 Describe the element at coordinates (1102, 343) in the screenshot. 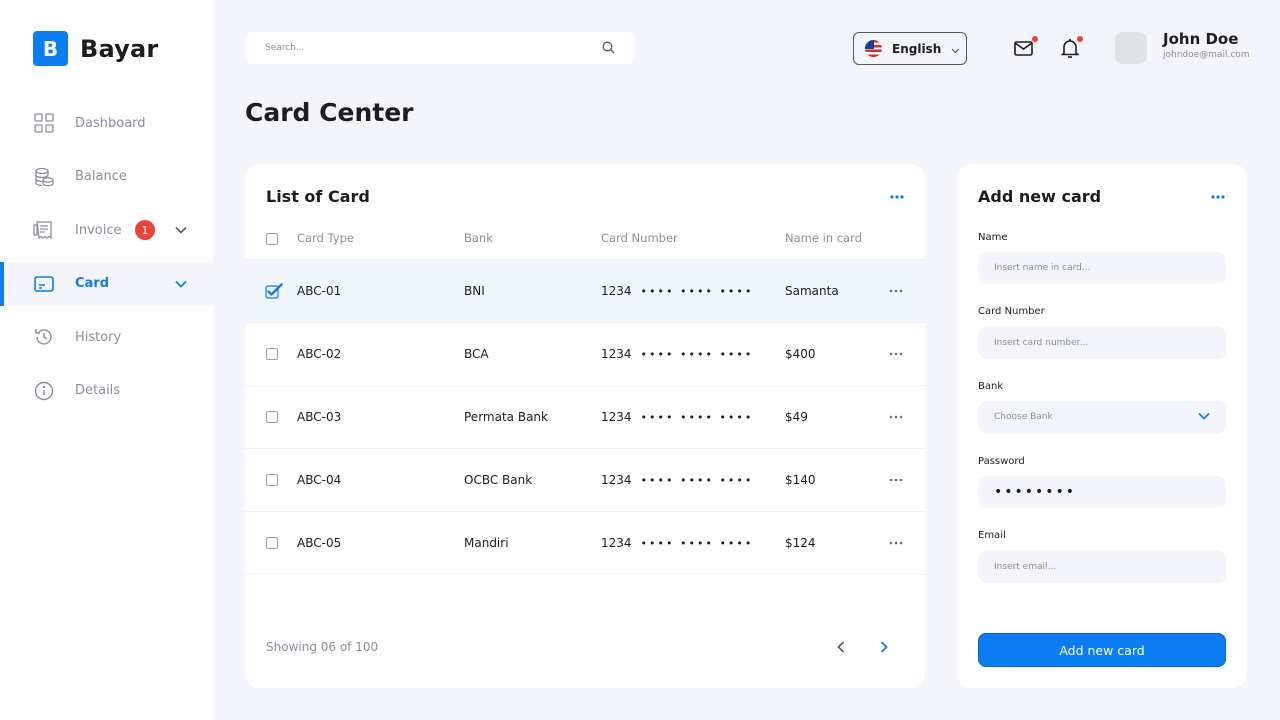

I see `card-number-field` at that location.